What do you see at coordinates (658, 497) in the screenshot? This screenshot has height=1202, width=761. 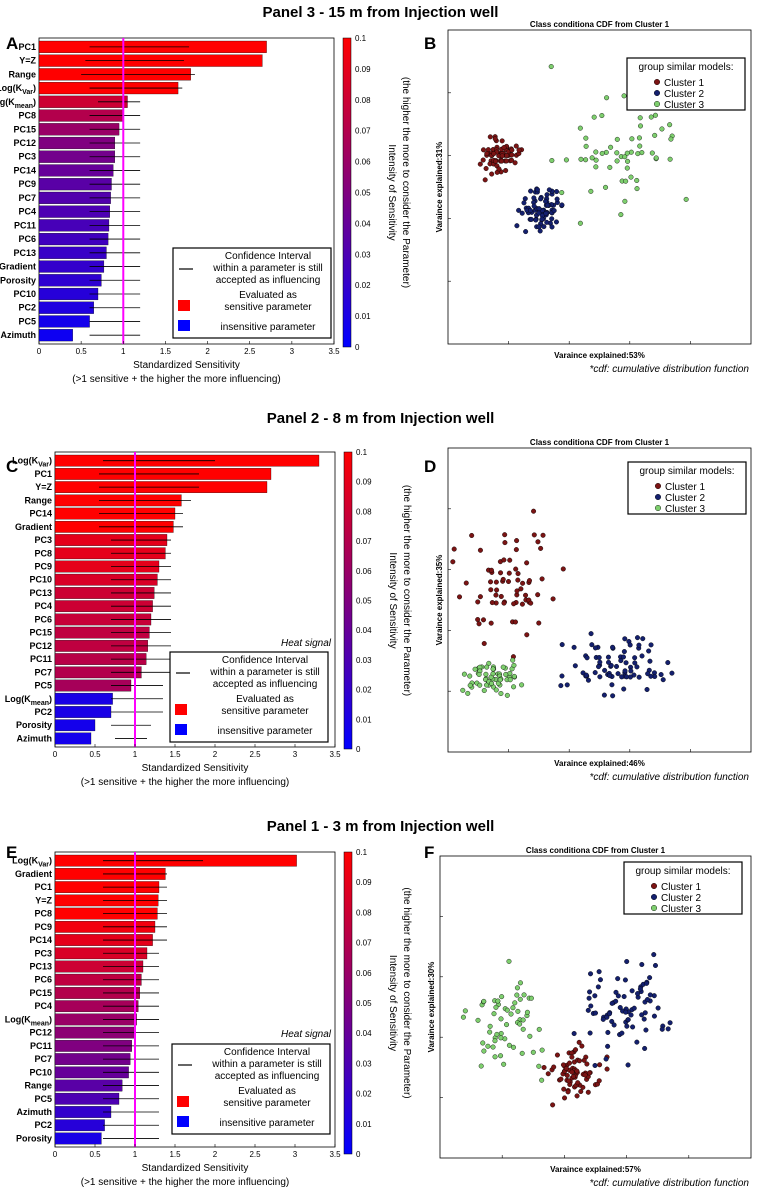 I see `scatter-legend-marker-c2` at bounding box center [658, 497].